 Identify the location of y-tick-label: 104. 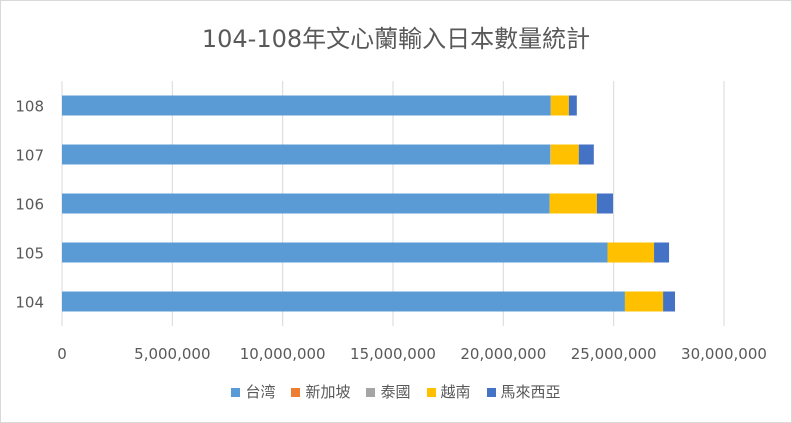
(29, 303).